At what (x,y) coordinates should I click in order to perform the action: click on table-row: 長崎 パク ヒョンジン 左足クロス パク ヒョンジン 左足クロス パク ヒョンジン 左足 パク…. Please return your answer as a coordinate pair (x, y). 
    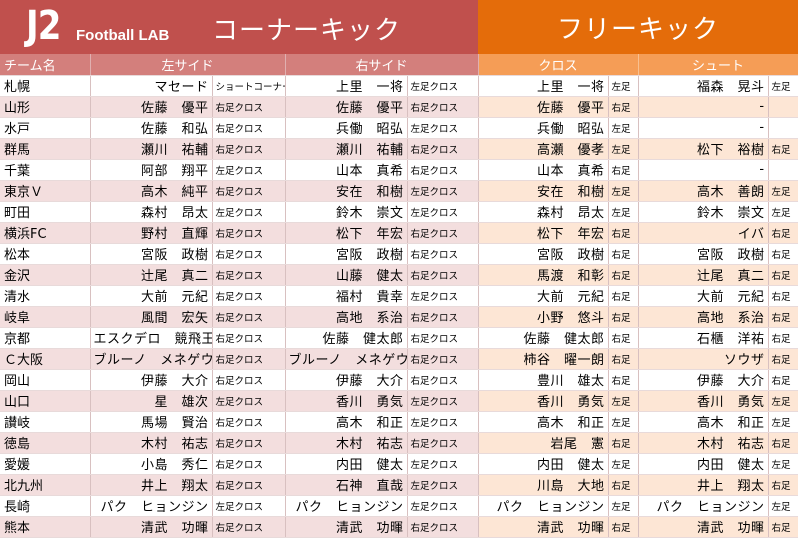
    Looking at the image, I should click on (399, 506).